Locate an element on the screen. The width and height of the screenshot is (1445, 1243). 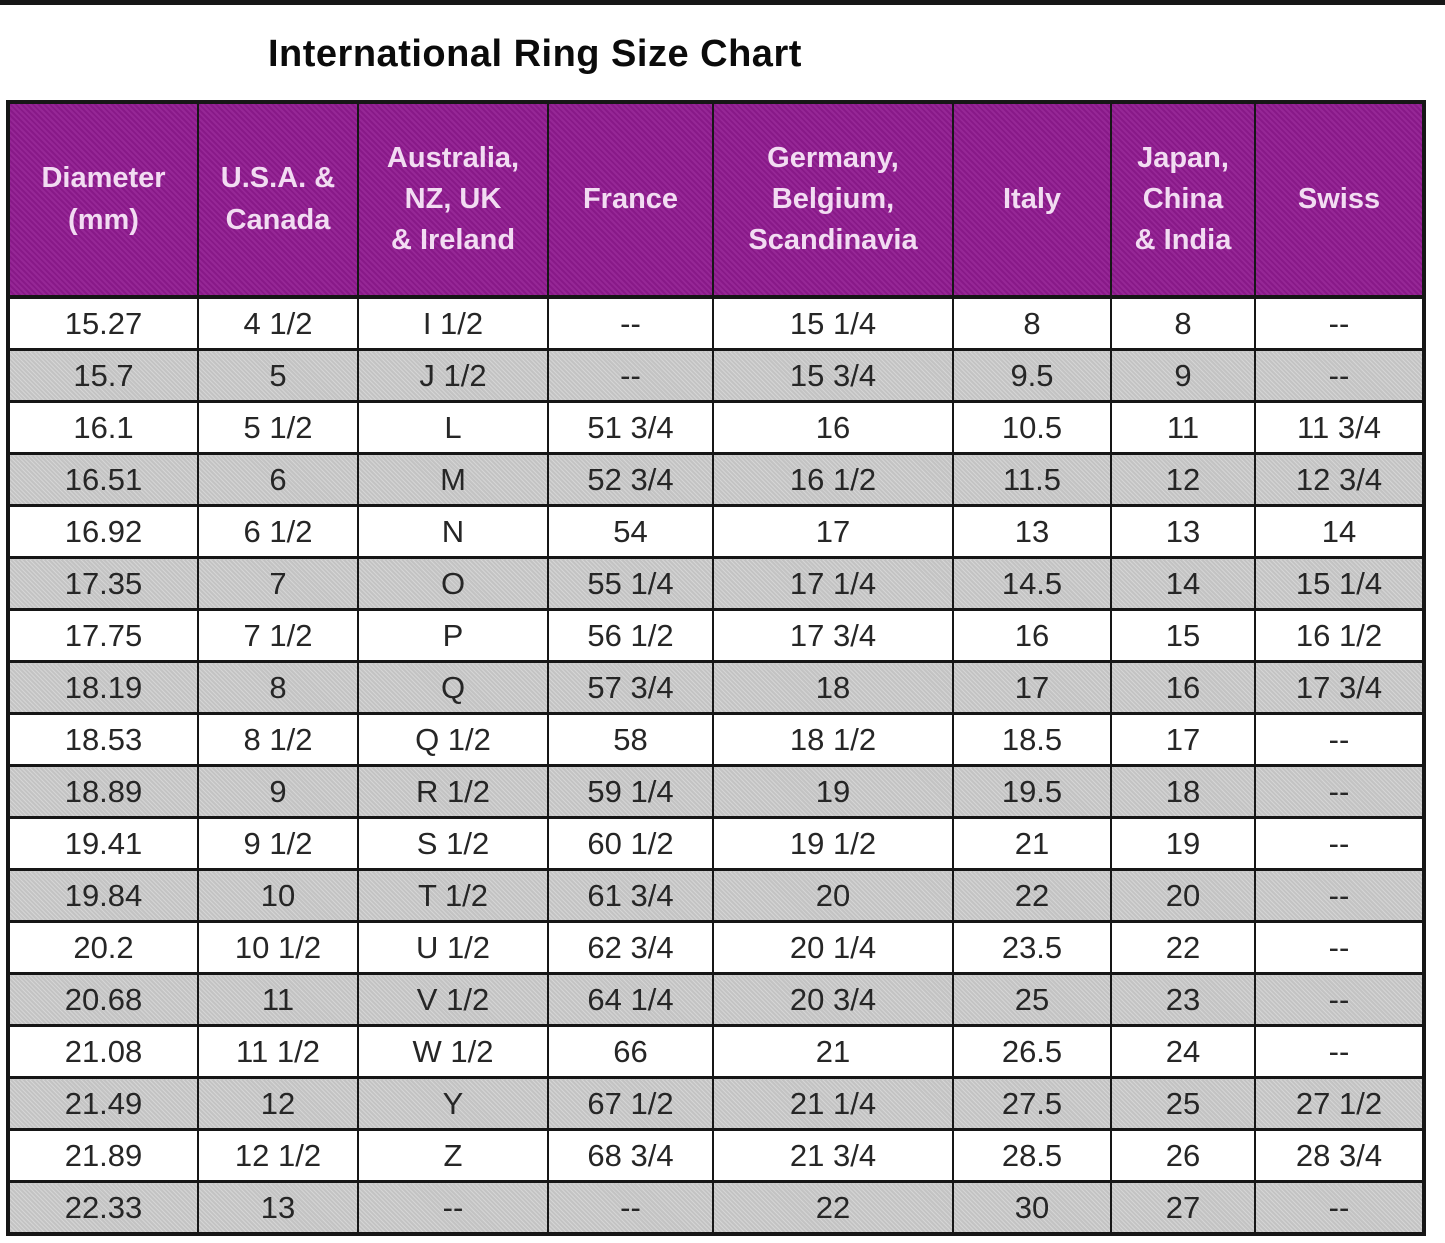
table-cell: 18.89 is located at coordinates (103, 791).